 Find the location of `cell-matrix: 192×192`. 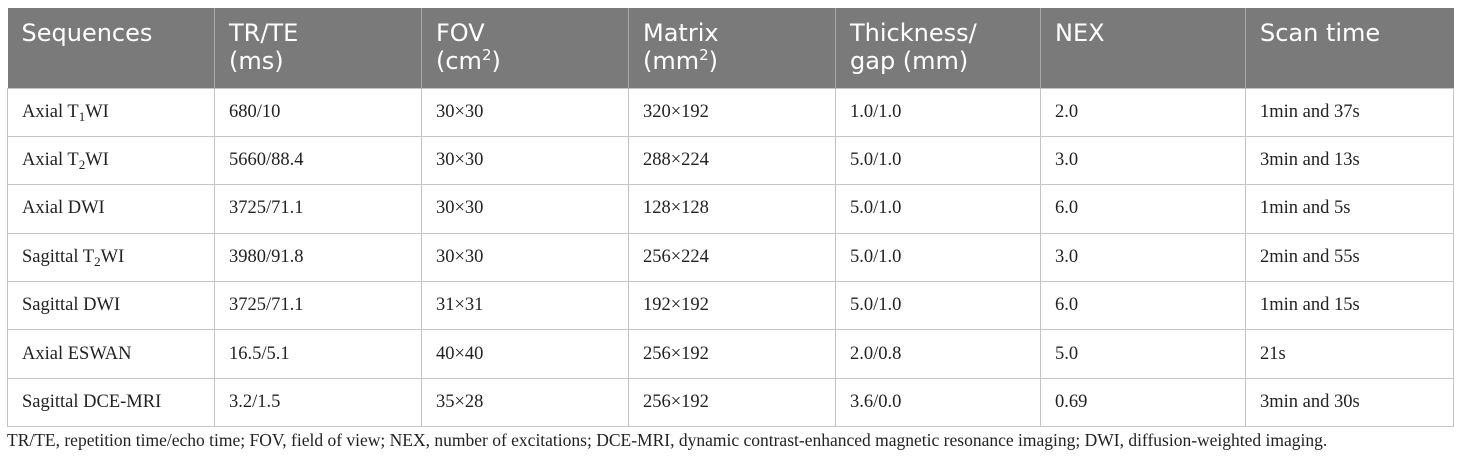

cell-matrix: 192×192 is located at coordinates (732, 306).